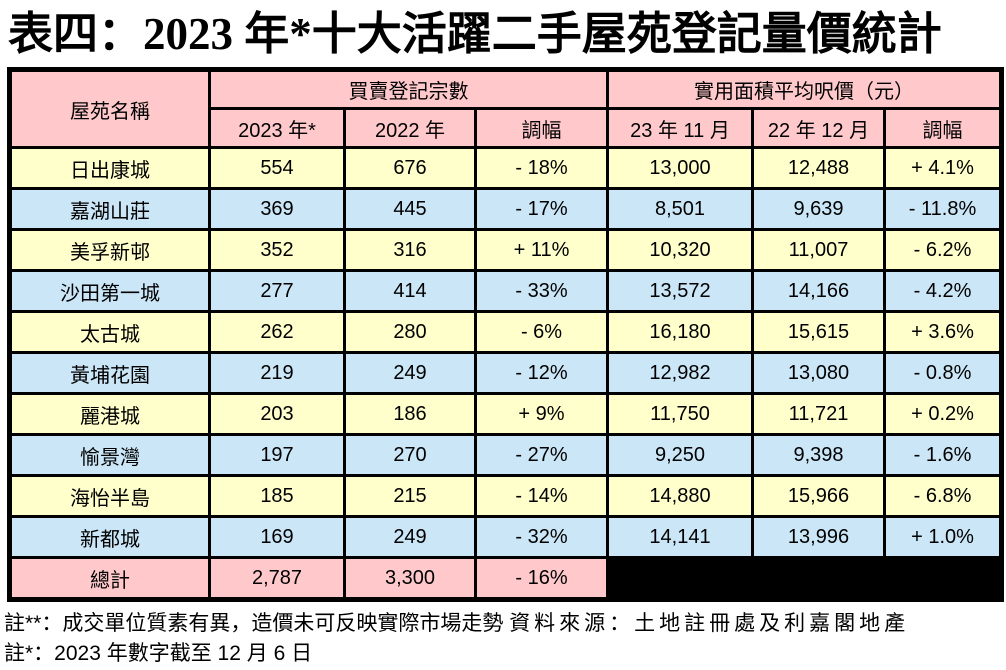  I want to click on column-group-registrations: 買賣登記宗數, so click(408, 89).